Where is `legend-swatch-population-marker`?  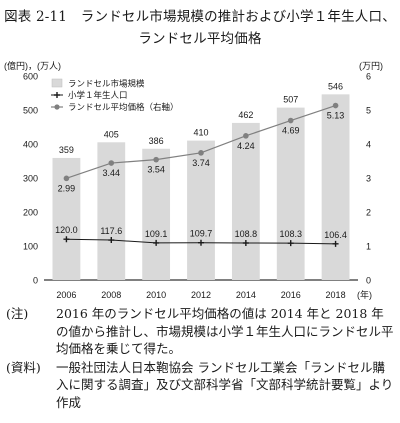
legend-swatch-population-marker is located at coordinates (57, 95).